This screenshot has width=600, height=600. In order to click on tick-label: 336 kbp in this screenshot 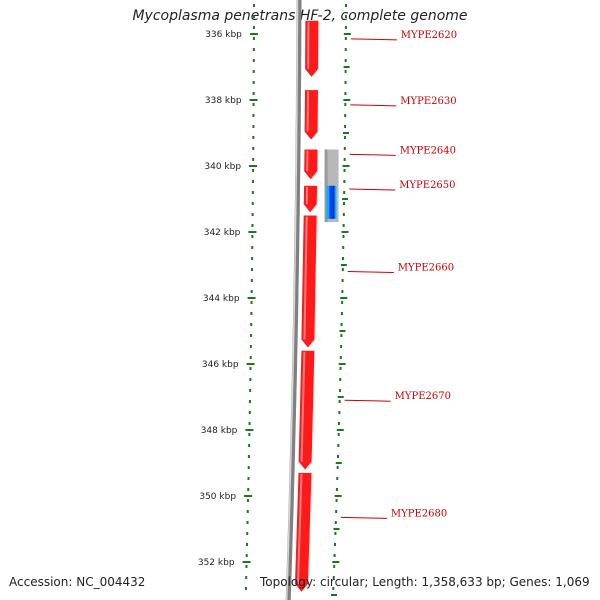, I will do `click(223, 35)`.